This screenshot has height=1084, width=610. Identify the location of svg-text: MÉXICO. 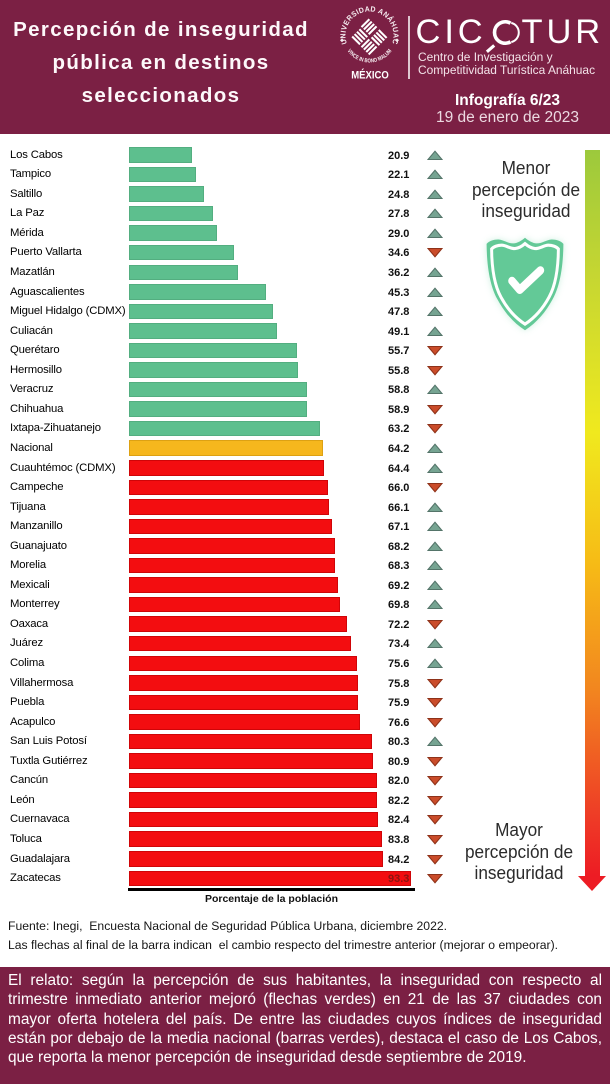
(370, 75).